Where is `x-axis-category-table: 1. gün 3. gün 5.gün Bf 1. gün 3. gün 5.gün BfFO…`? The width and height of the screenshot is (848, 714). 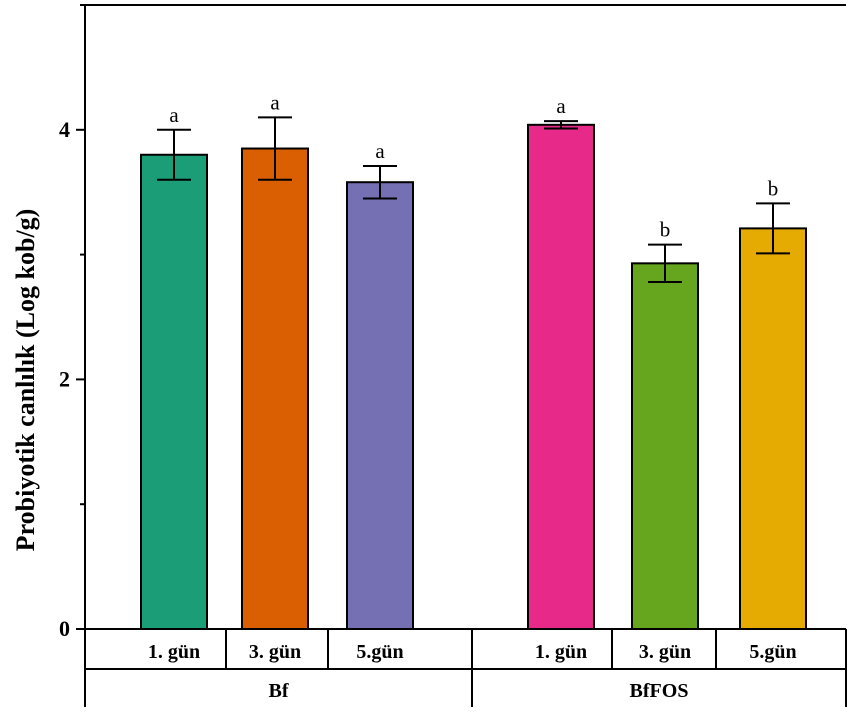 x-axis-category-table: 1. gün 3. gün 5.gün Bf 1. gün 3. gün 5.gün BfFO… is located at coordinates (465, 668).